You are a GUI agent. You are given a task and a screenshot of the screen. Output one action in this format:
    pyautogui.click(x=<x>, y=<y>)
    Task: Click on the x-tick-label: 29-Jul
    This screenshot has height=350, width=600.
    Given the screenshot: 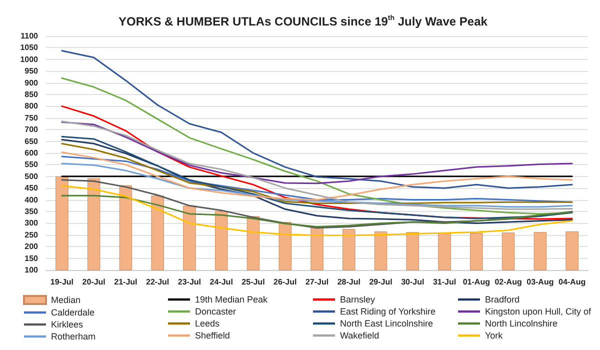 What is the action you would take?
    pyautogui.click(x=380, y=282)
    